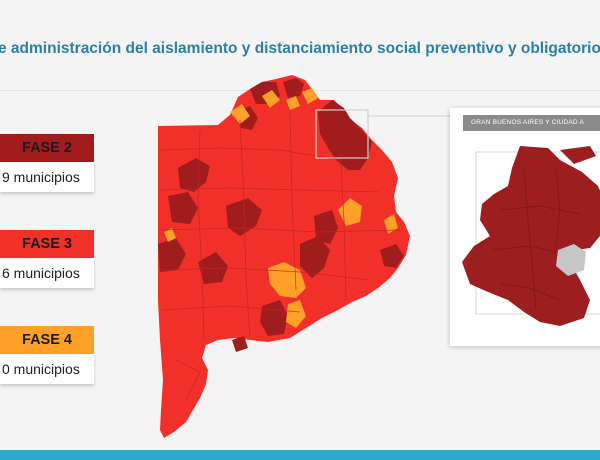  Describe the element at coordinates (531, 123) in the screenshot. I see `inset-title: GRAN BUENOS AIRES Y CIUDAD A` at that location.